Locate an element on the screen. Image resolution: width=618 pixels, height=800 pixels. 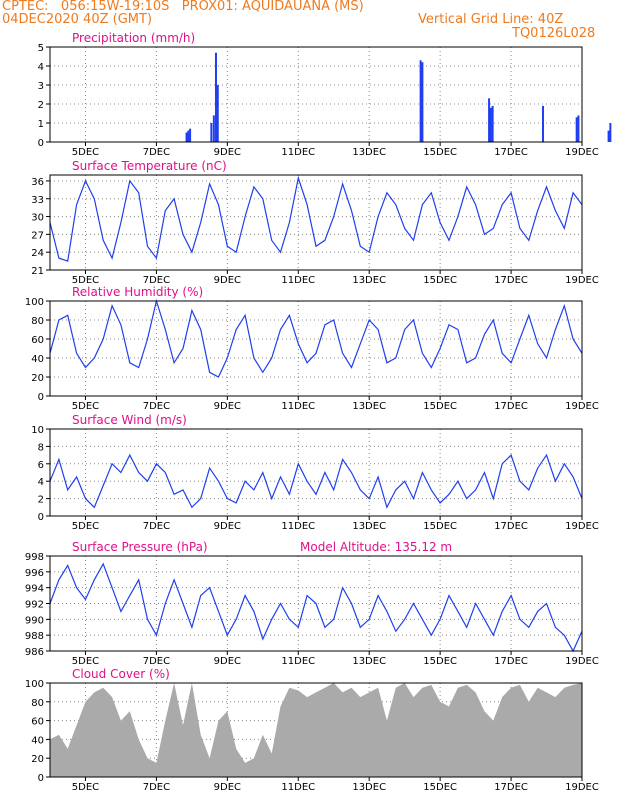
panel-title: Relative Humidity (%) is located at coordinates (137, 292).